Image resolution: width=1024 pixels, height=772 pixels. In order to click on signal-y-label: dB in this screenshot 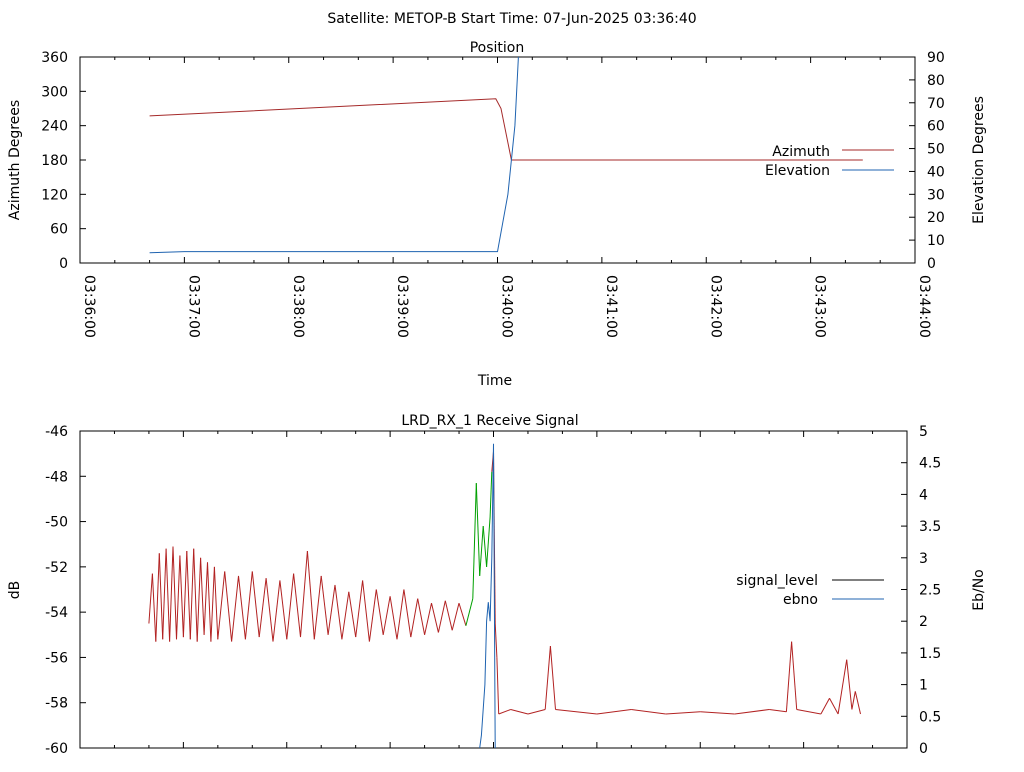, I will do `click(15, 590)`.